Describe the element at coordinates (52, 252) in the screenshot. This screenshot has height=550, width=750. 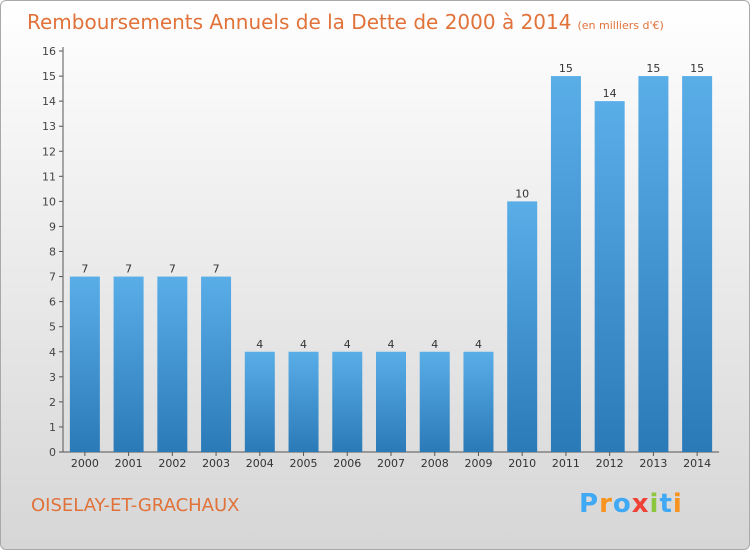
I see `y-tick-label: 8` at that location.